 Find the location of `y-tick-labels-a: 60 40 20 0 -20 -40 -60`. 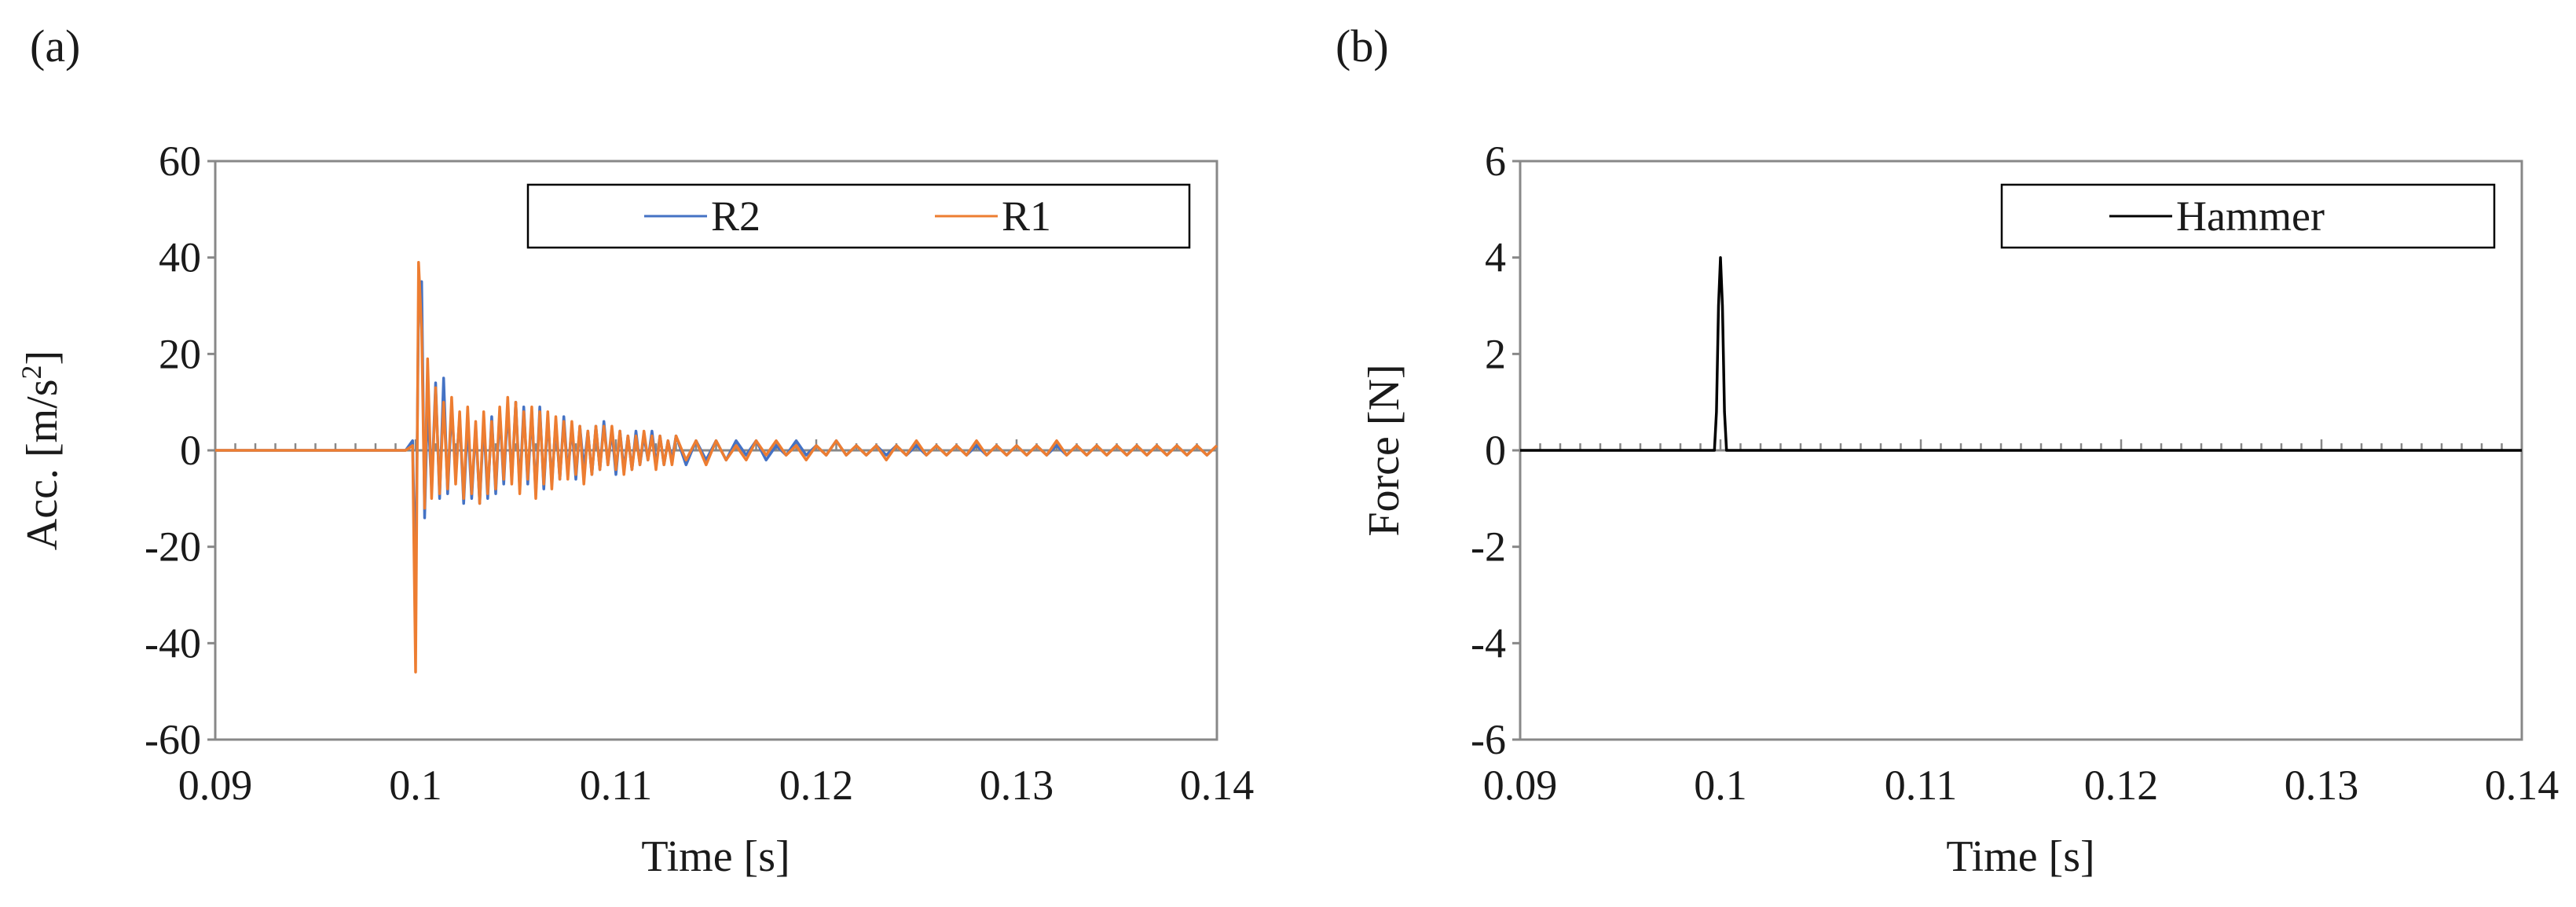

y-tick-labels-a: 60 40 20 0 -20 -40 -60 is located at coordinates (180, 450).